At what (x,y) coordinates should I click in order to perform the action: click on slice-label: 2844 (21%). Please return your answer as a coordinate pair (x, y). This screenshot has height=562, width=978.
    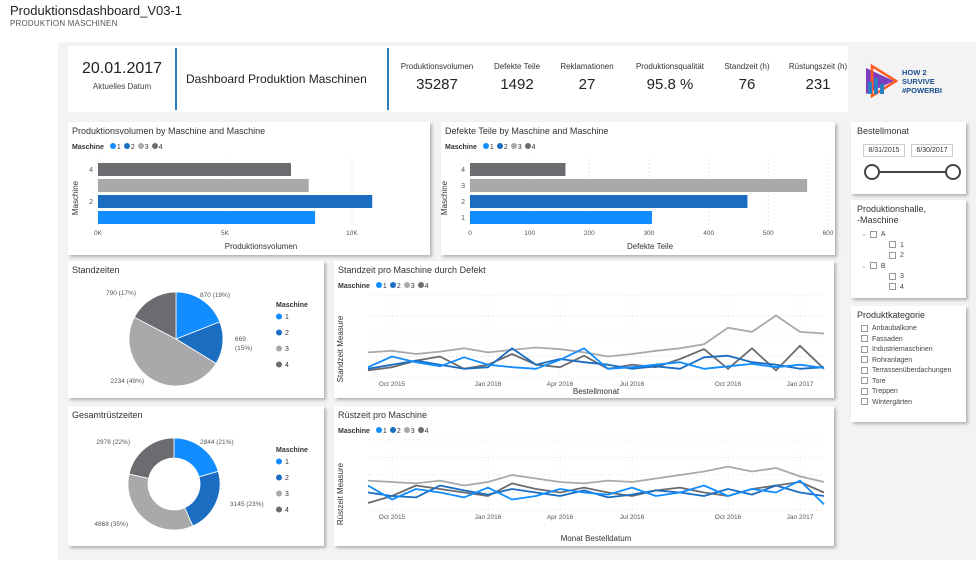
    Looking at the image, I should click on (217, 442).